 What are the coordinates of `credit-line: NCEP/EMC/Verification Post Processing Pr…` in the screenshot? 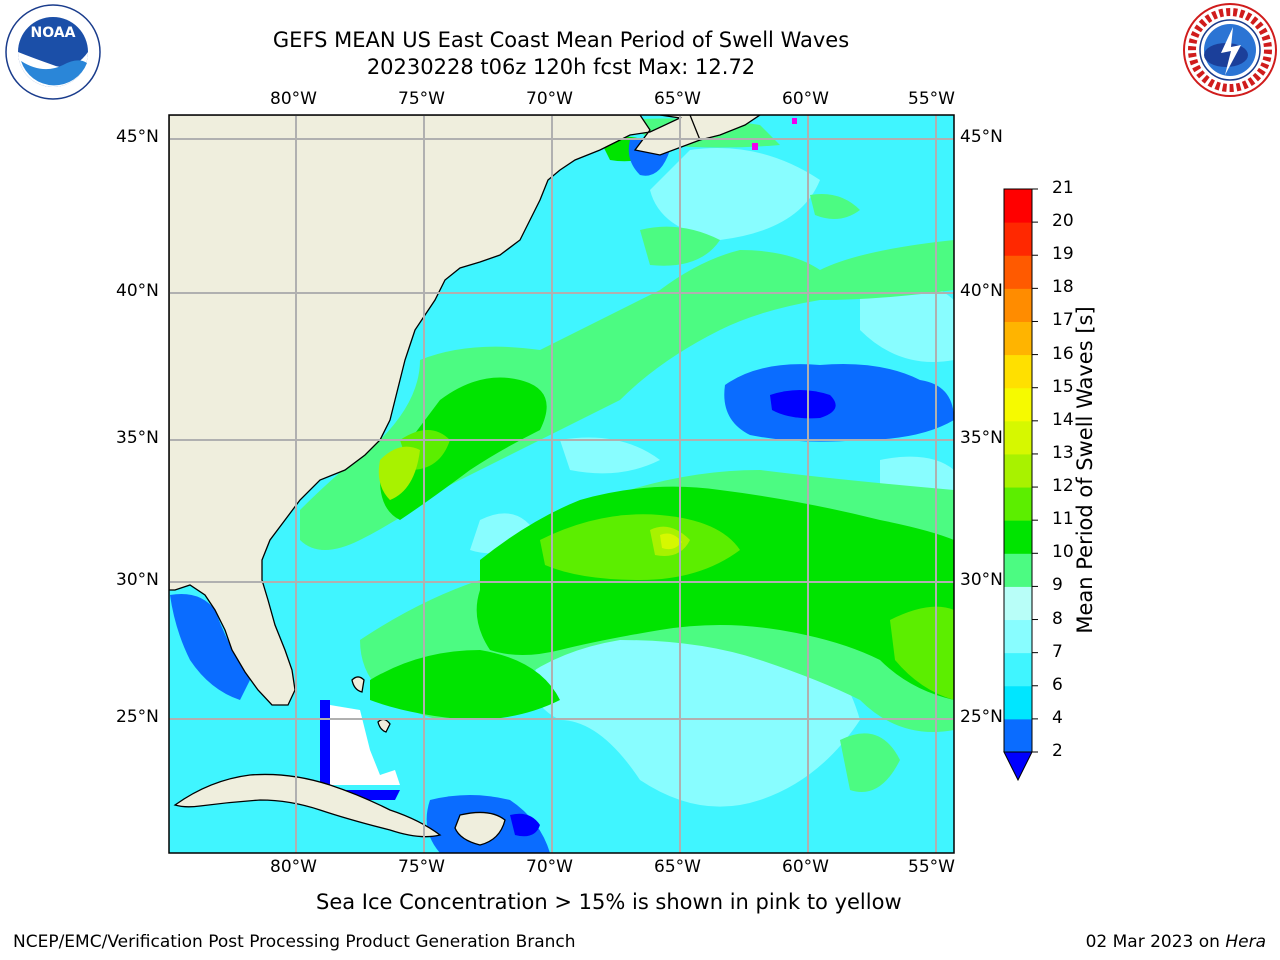 It's located at (294, 942).